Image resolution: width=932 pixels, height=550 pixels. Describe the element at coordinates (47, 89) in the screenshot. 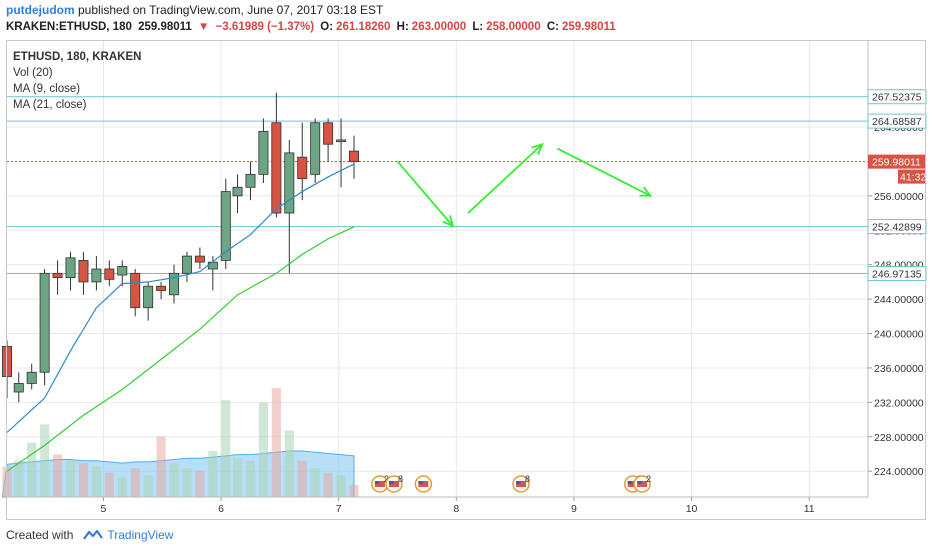

I see `legend-ma9: MA (9, close)` at that location.